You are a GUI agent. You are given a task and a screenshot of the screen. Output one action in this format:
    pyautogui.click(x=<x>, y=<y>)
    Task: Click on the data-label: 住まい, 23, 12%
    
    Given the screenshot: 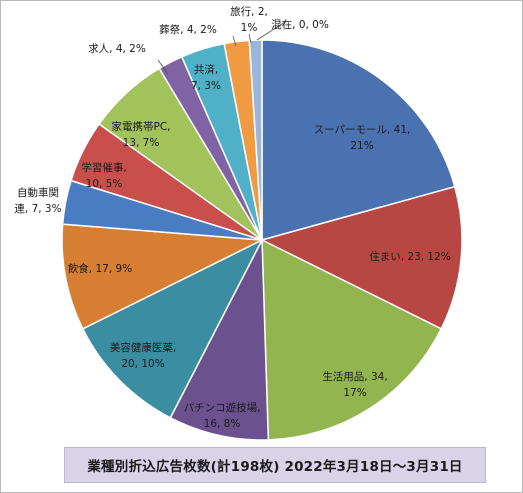 What is the action you would take?
    pyautogui.click(x=410, y=256)
    